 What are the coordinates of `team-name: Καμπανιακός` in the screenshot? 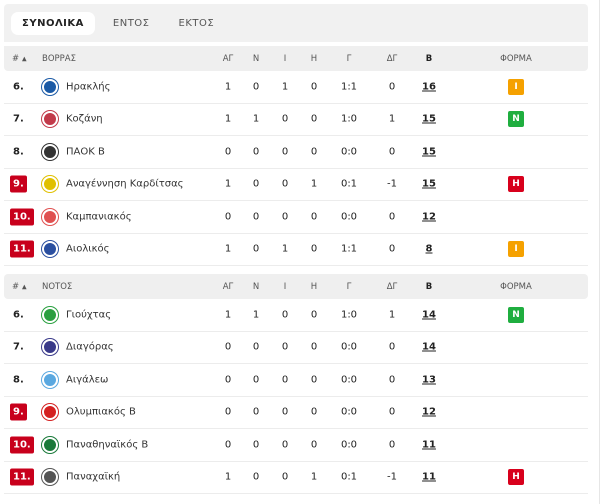 It's located at (99, 217).